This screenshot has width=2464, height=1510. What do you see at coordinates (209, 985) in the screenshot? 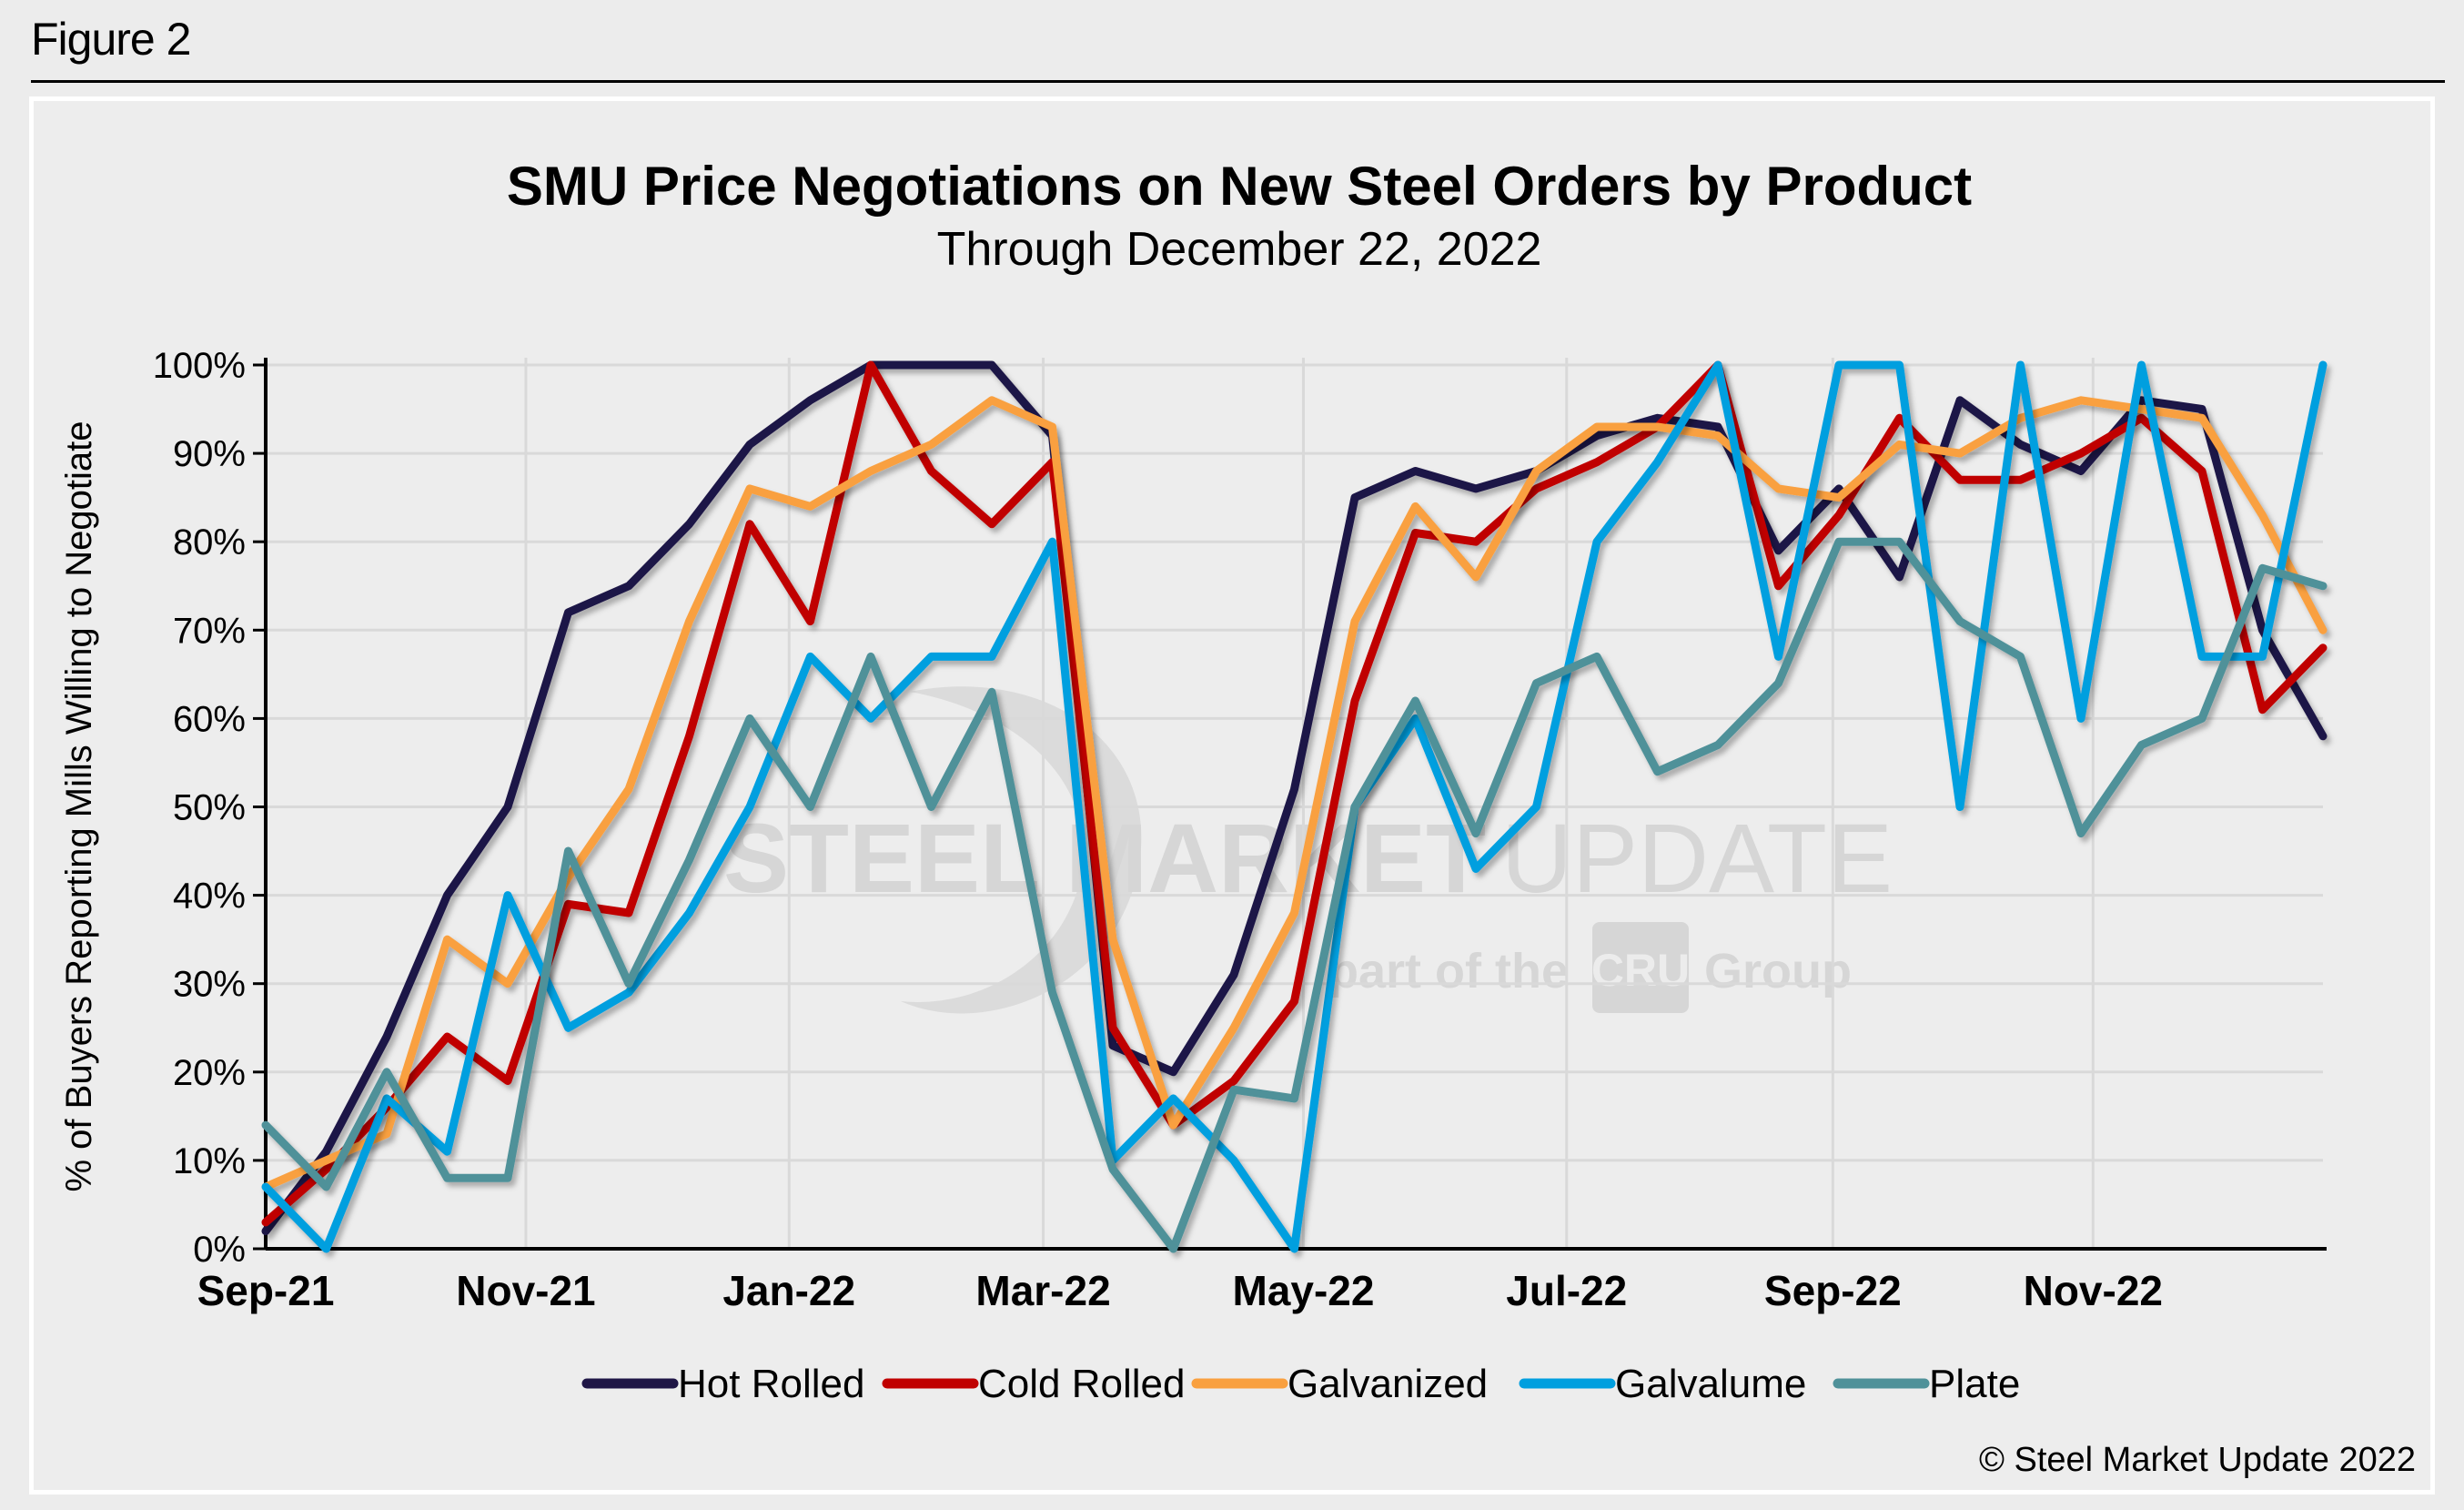
I see `y-tick-label: 30%` at bounding box center [209, 985].